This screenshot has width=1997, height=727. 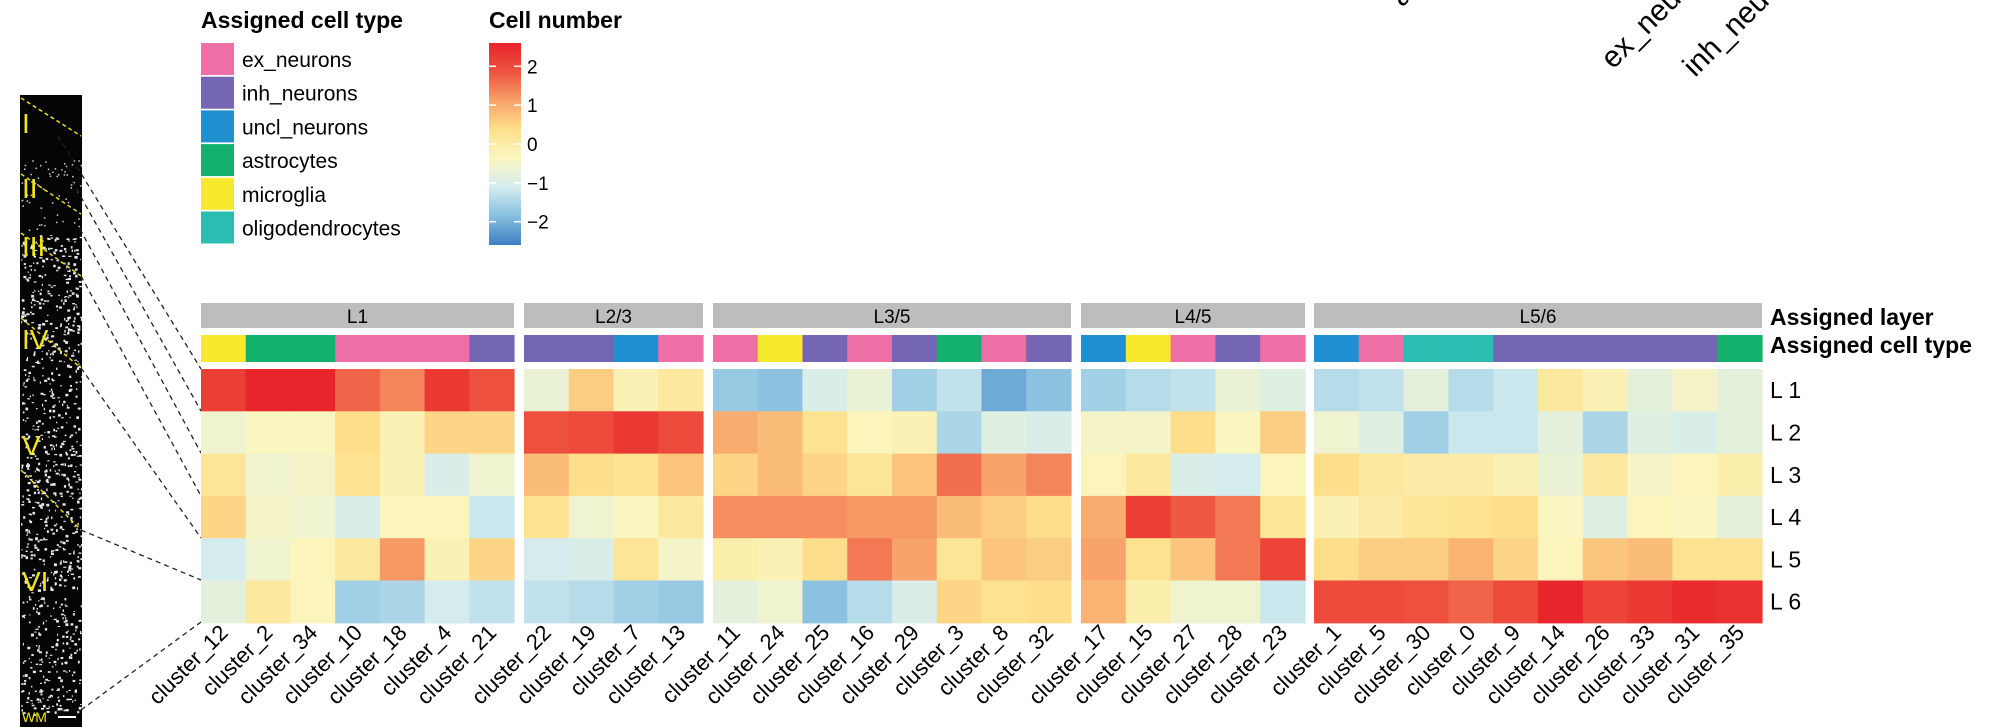 I want to click on cell-number-legend-title: Cell number, so click(x=555, y=20).